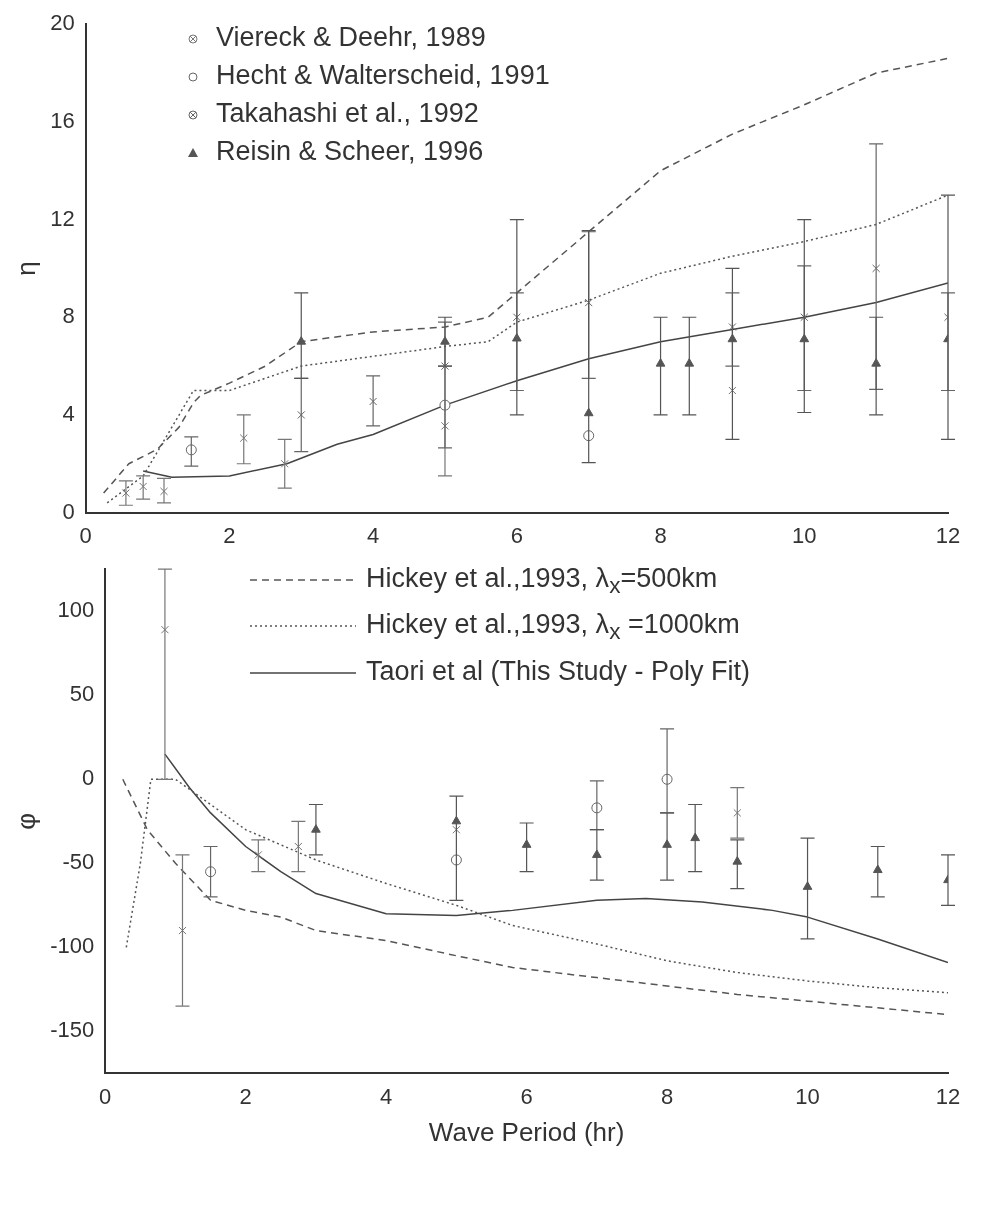 The height and width of the screenshot is (1221, 984). What do you see at coordinates (350, 151) in the screenshot?
I see `legend-label: Reisin & Scheer, 1996` at bounding box center [350, 151].